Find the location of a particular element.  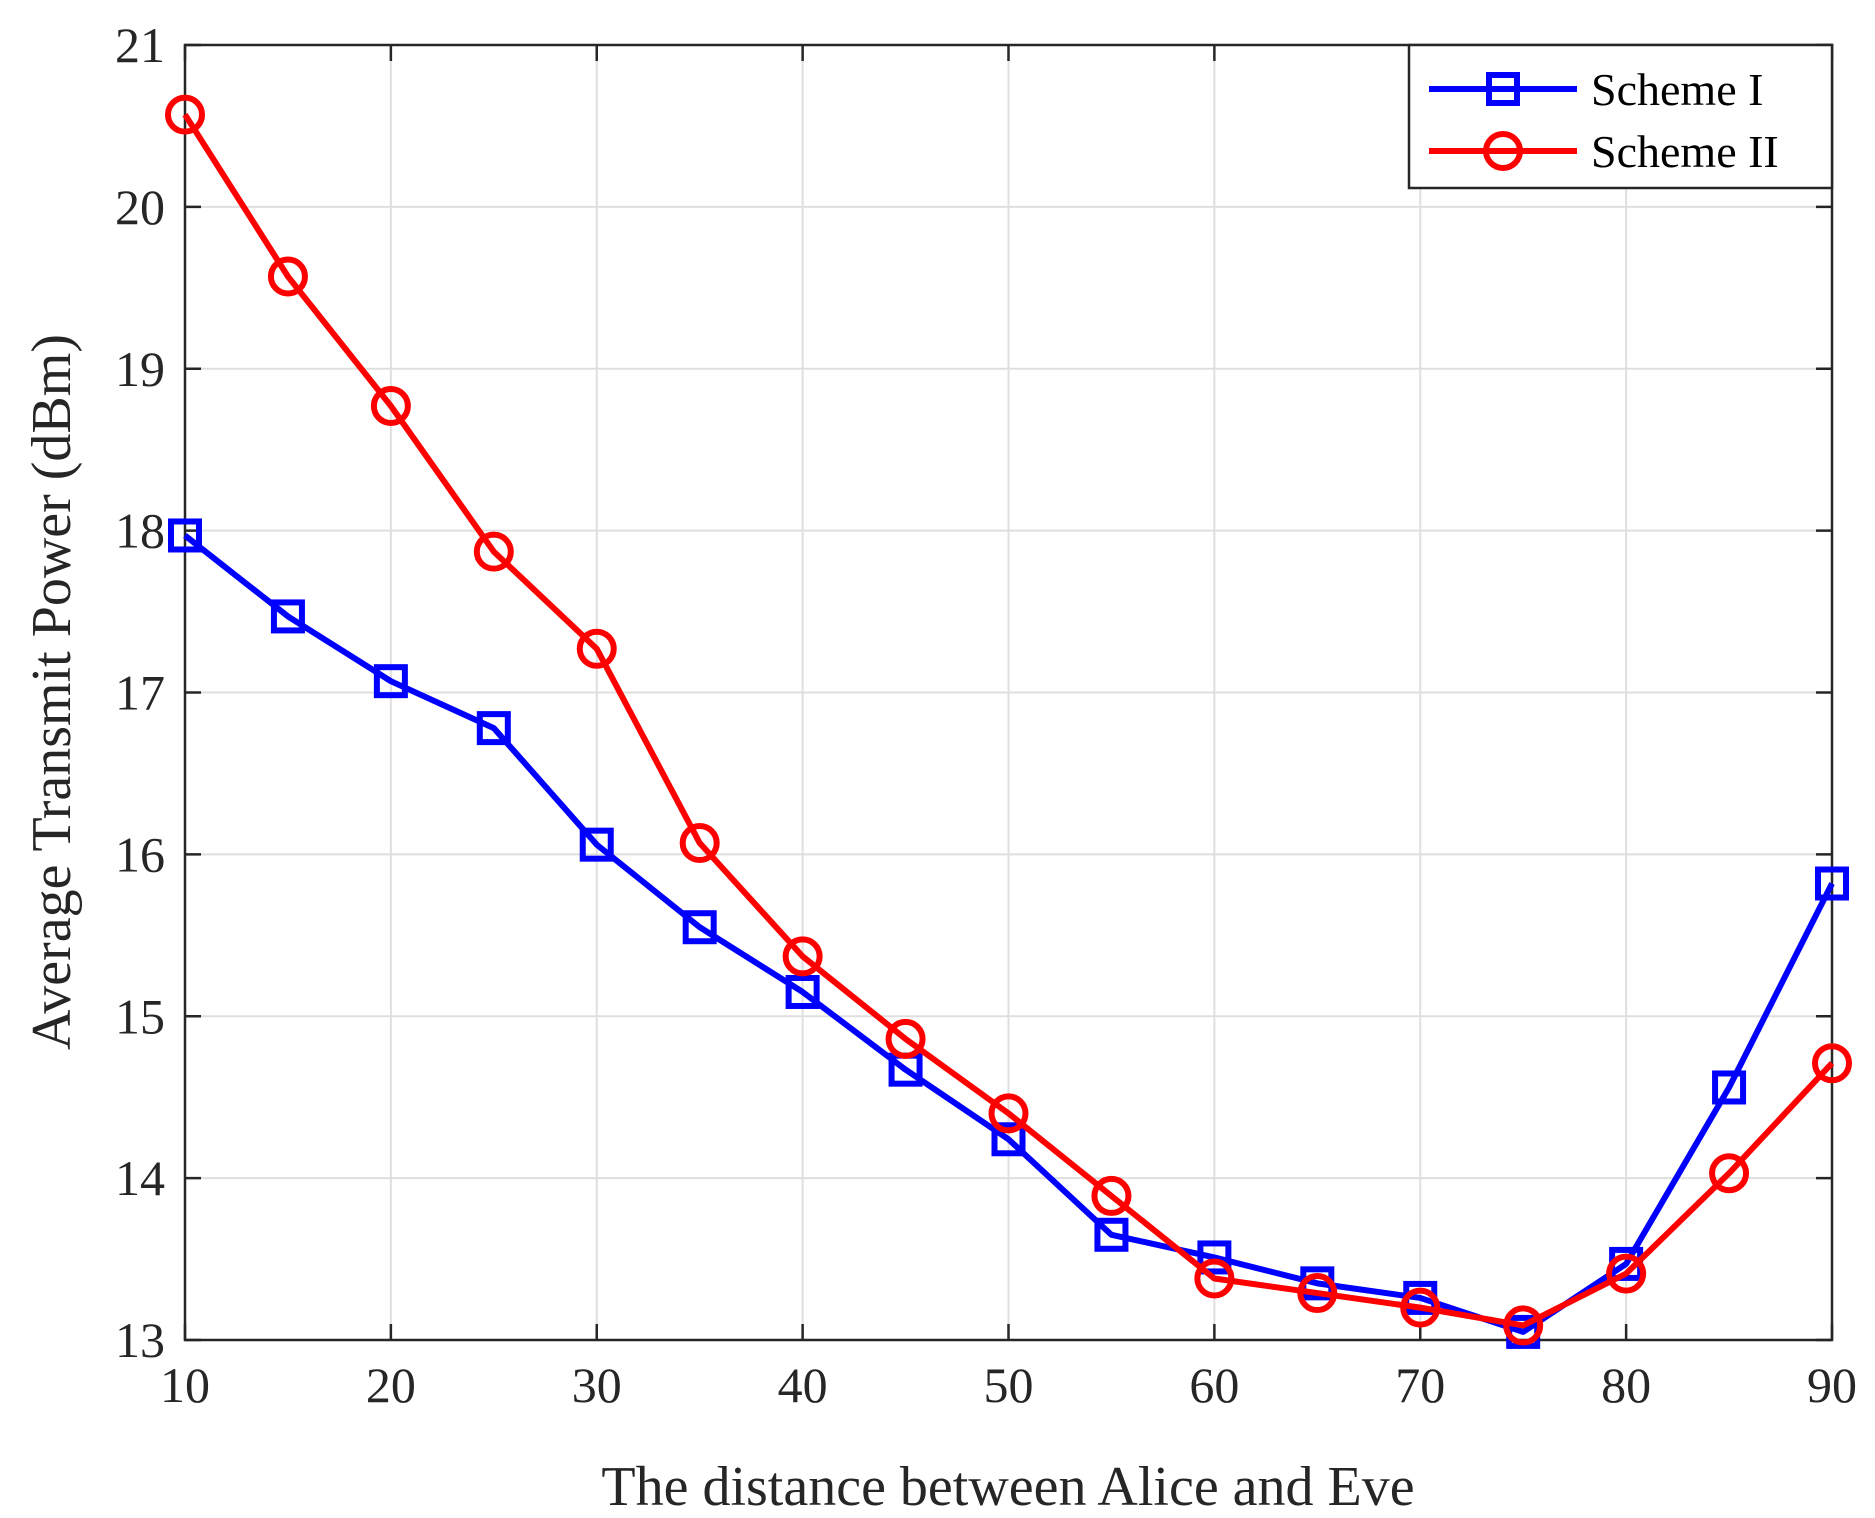

x-tick-label: 20 is located at coordinates (391, 1385).